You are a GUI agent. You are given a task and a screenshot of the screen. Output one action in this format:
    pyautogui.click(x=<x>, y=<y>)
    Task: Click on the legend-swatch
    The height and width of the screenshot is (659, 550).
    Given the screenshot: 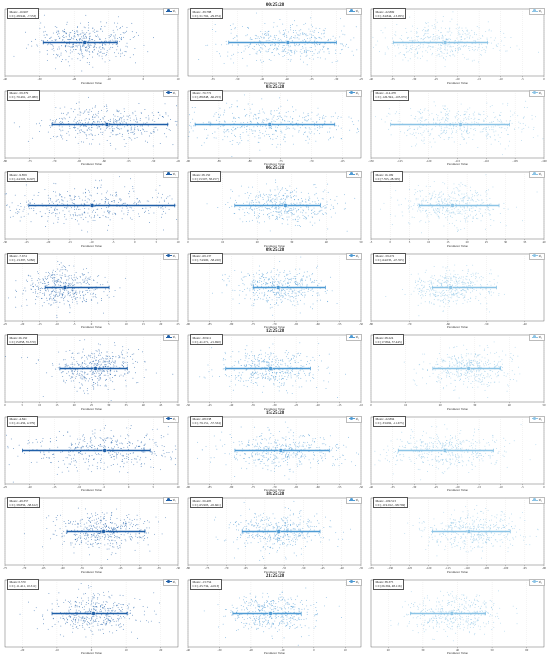 What is the action you would take?
    pyautogui.click(x=351, y=174)
    